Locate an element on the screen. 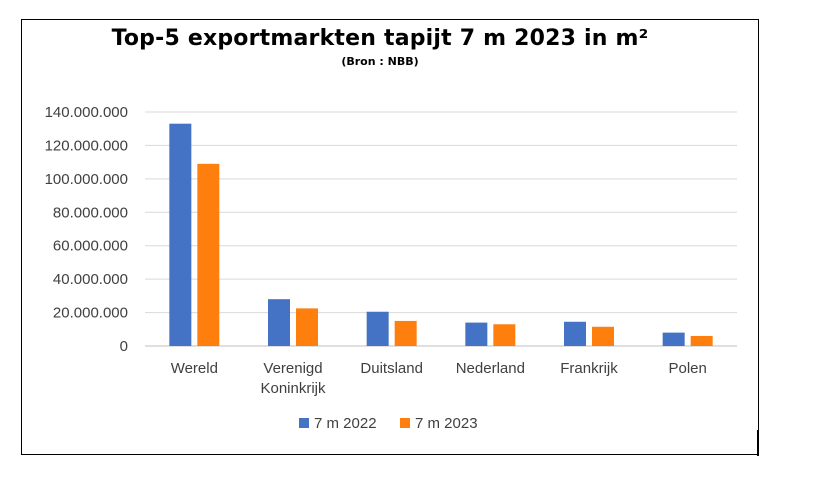 Image resolution: width=817 pixels, height=483 pixels. y-tick-label: 100.000.000 is located at coordinates (86, 179).